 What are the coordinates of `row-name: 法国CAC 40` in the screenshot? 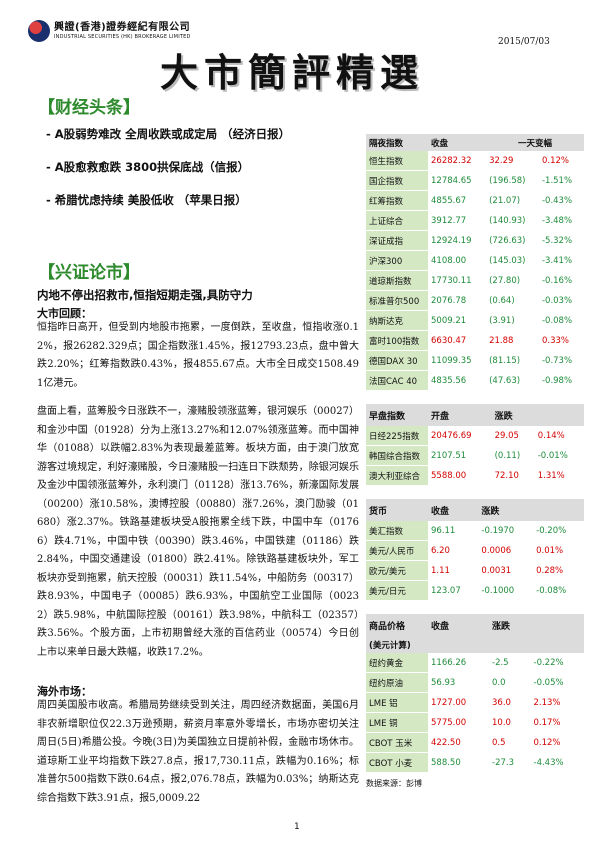 It's located at (397, 380).